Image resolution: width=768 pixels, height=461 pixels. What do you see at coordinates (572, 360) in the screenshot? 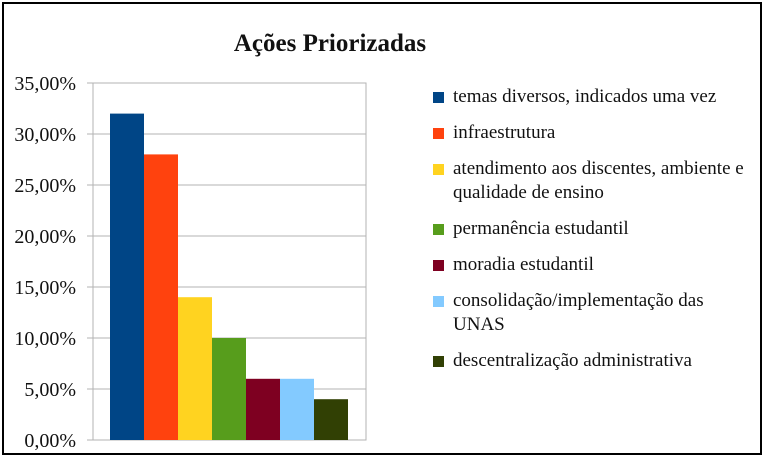
I see `legend-label: descentralização administrativa` at bounding box center [572, 360].